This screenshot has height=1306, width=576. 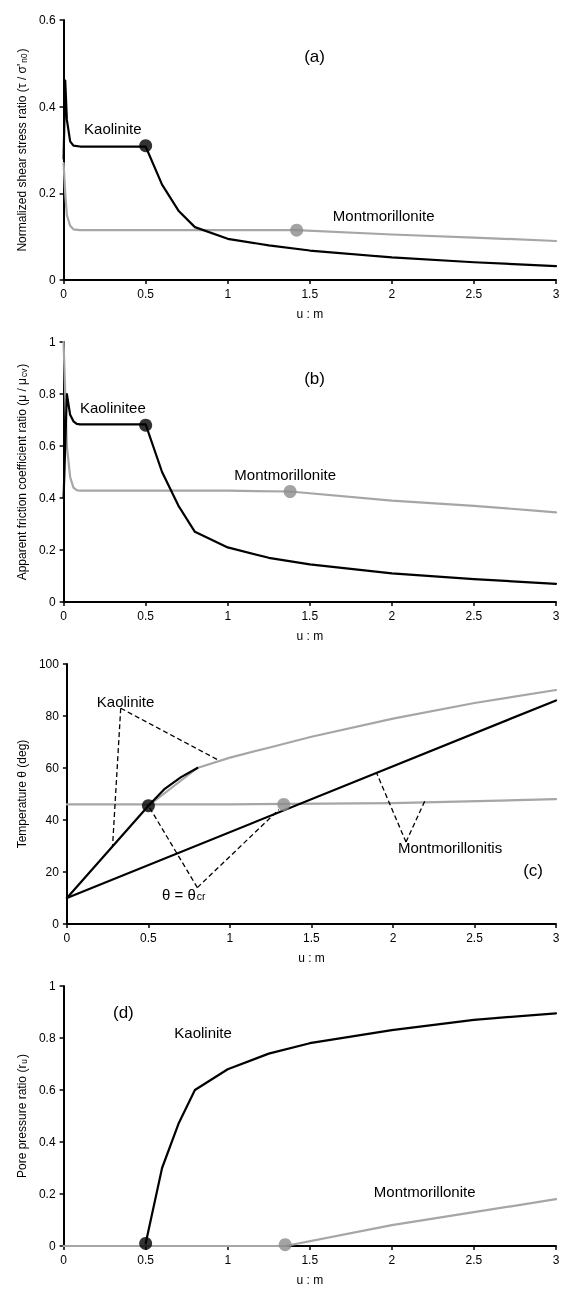 I want to click on y-axis-title: Apparent friction coefficient ratio (μ / μcv), so click(x=22, y=472).